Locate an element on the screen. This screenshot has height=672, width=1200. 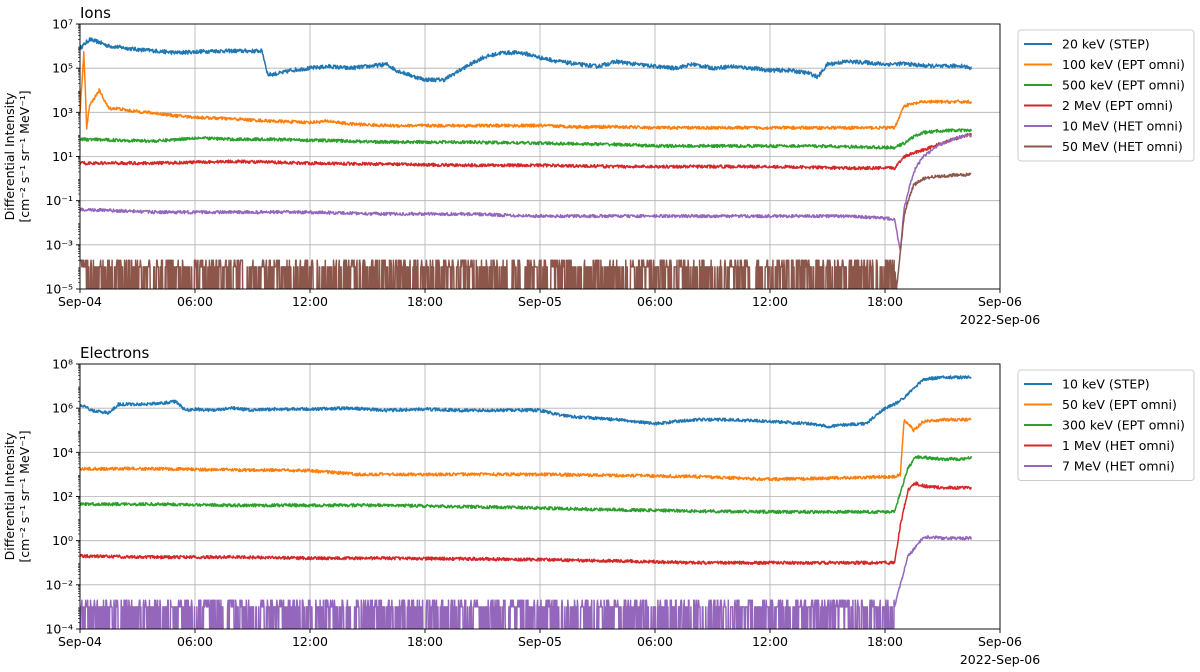
series-50-mev-het-omni is located at coordinates (526, 230).